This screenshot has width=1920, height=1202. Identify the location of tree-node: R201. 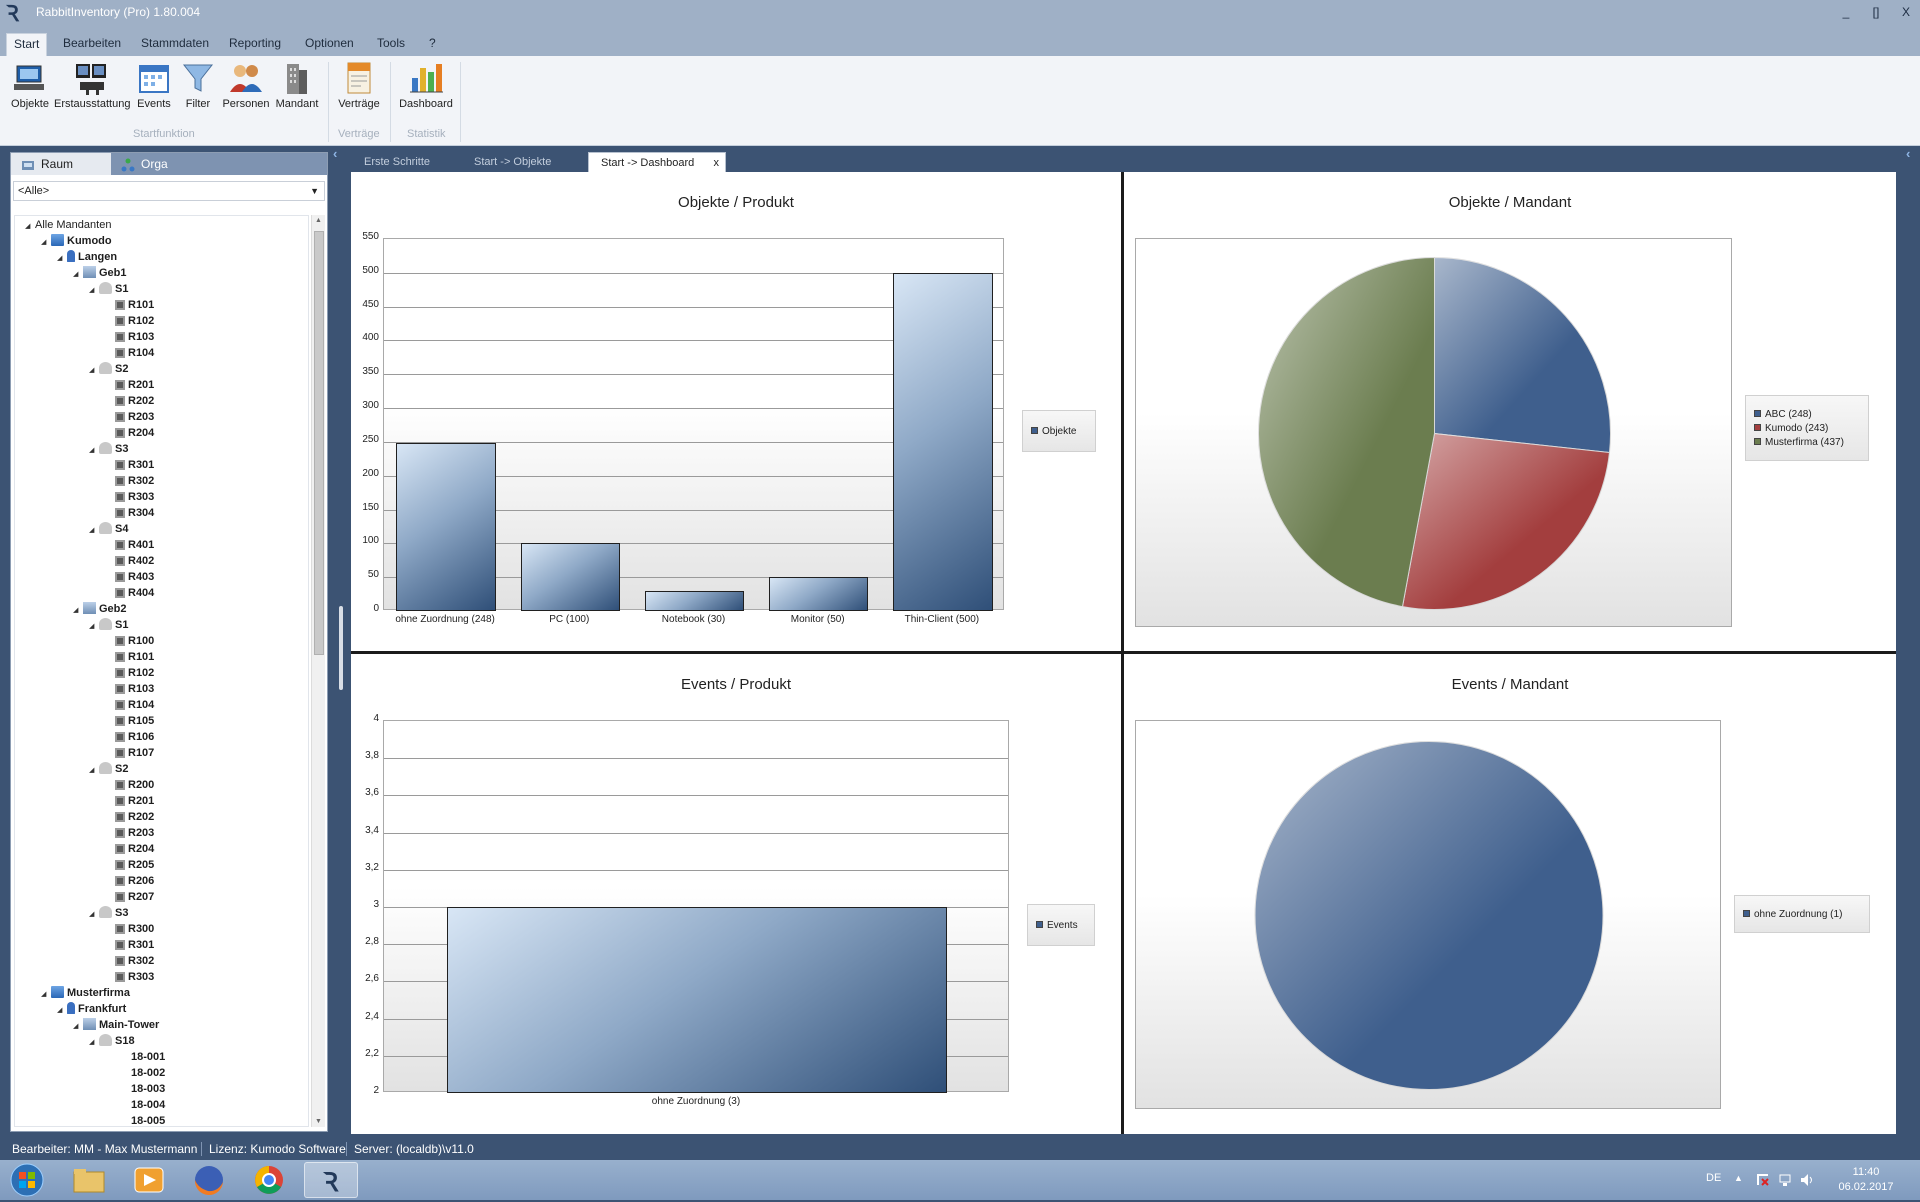
(129, 385).